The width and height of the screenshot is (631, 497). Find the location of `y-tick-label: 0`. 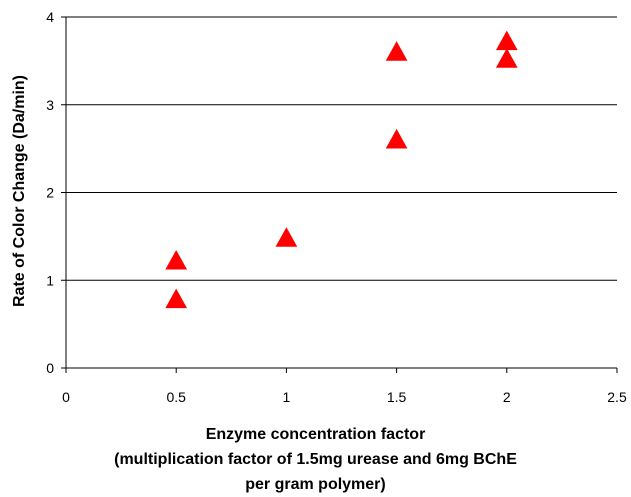

y-tick-label: 0 is located at coordinates (50, 368).